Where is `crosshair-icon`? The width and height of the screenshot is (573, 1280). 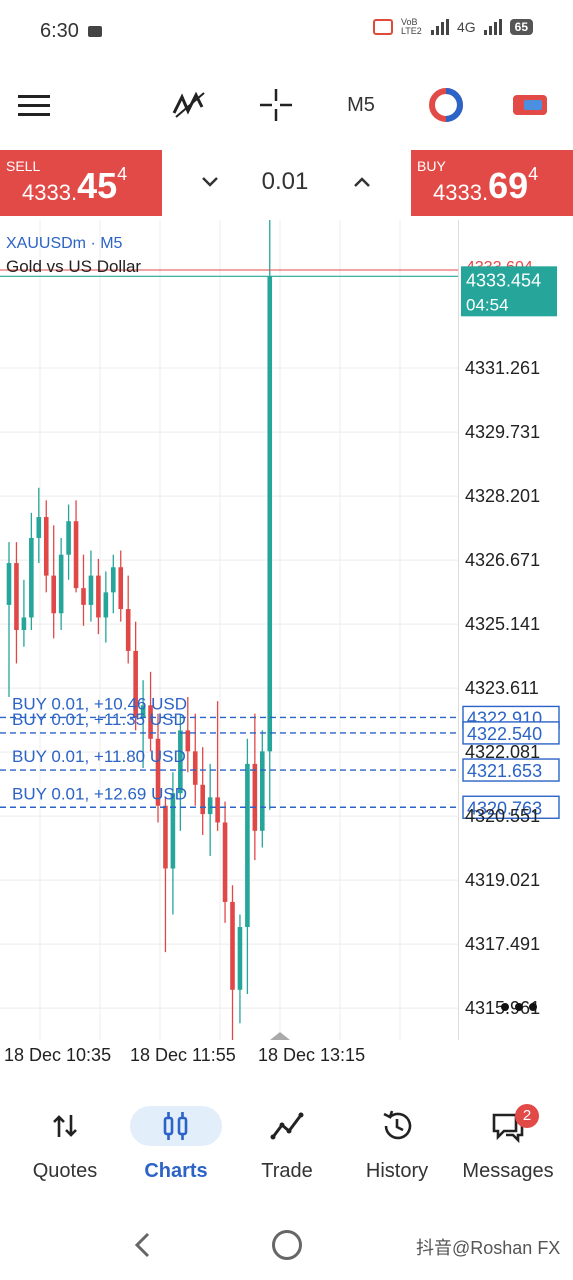 crosshair-icon is located at coordinates (276, 105).